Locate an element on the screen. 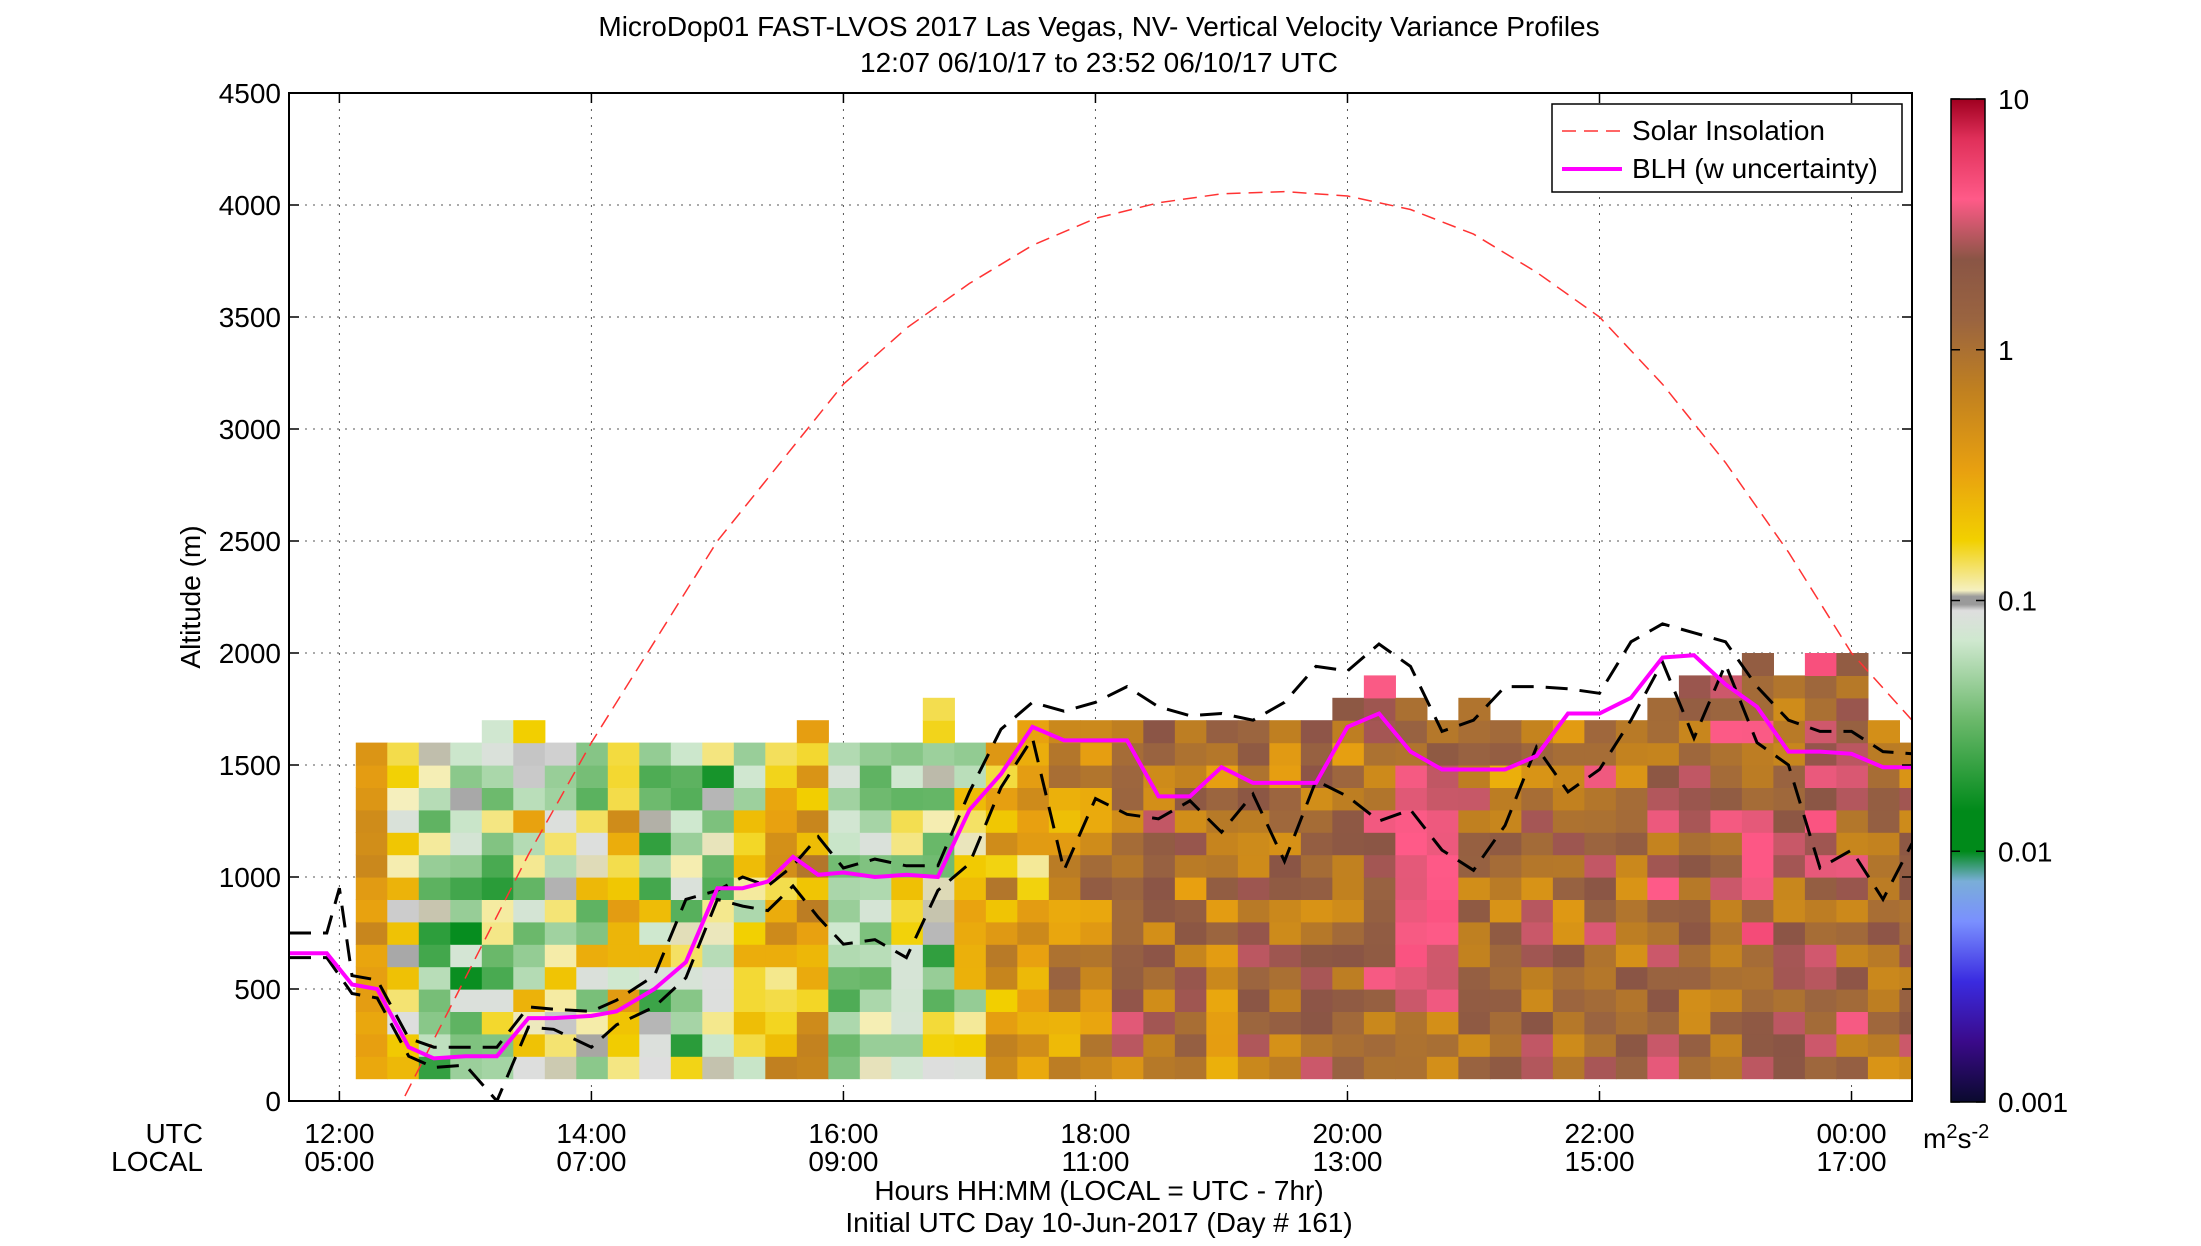  colorbar-tick-label: 1 is located at coordinates (2006, 350).